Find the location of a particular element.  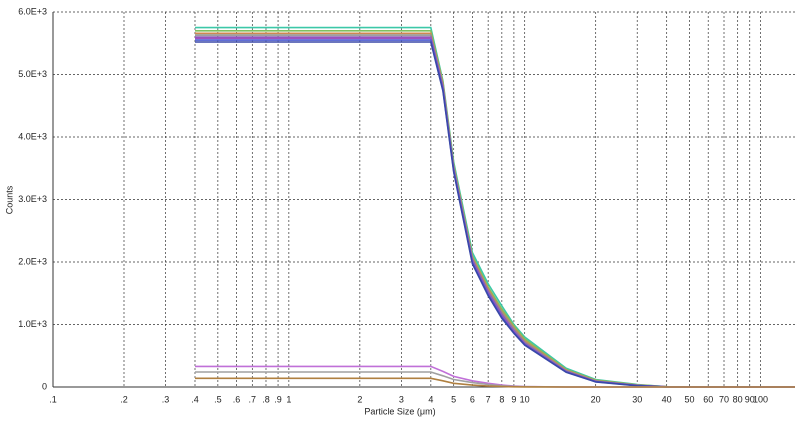

x-tick-label: 8 is located at coordinates (501, 399).